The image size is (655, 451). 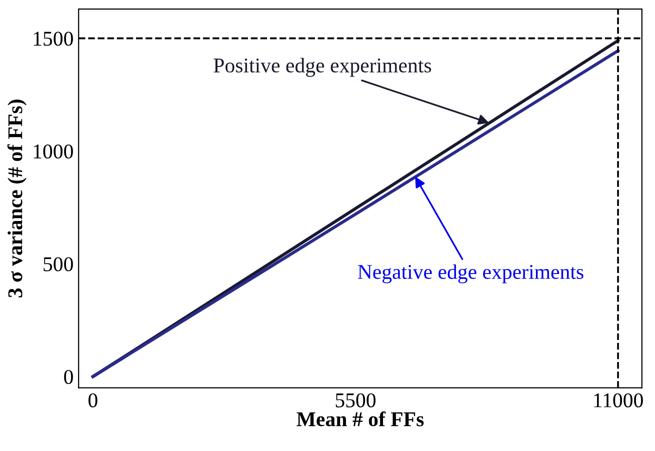 What do you see at coordinates (53, 39) in the screenshot?
I see `y-tick-label: 1500` at bounding box center [53, 39].